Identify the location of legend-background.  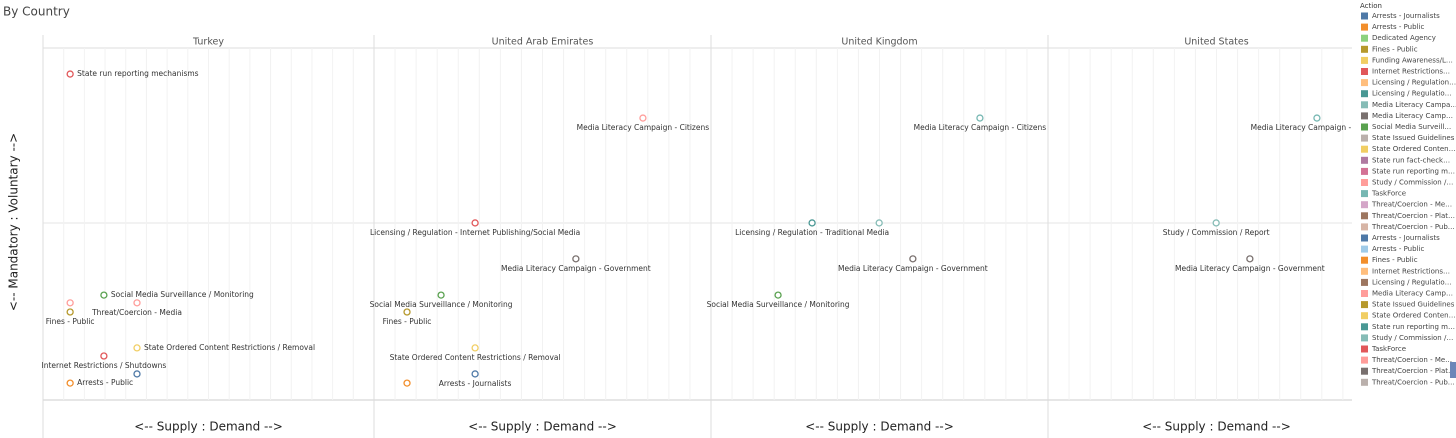
(1404, 219).